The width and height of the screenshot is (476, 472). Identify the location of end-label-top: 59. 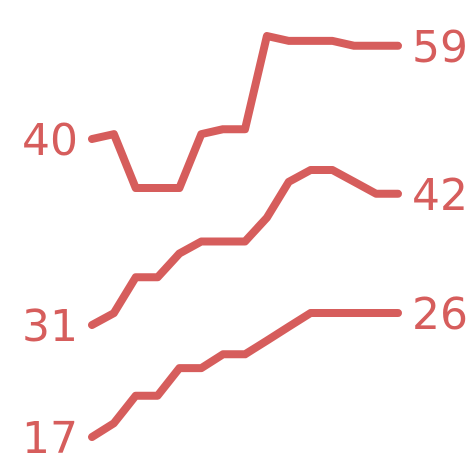
(440, 47).